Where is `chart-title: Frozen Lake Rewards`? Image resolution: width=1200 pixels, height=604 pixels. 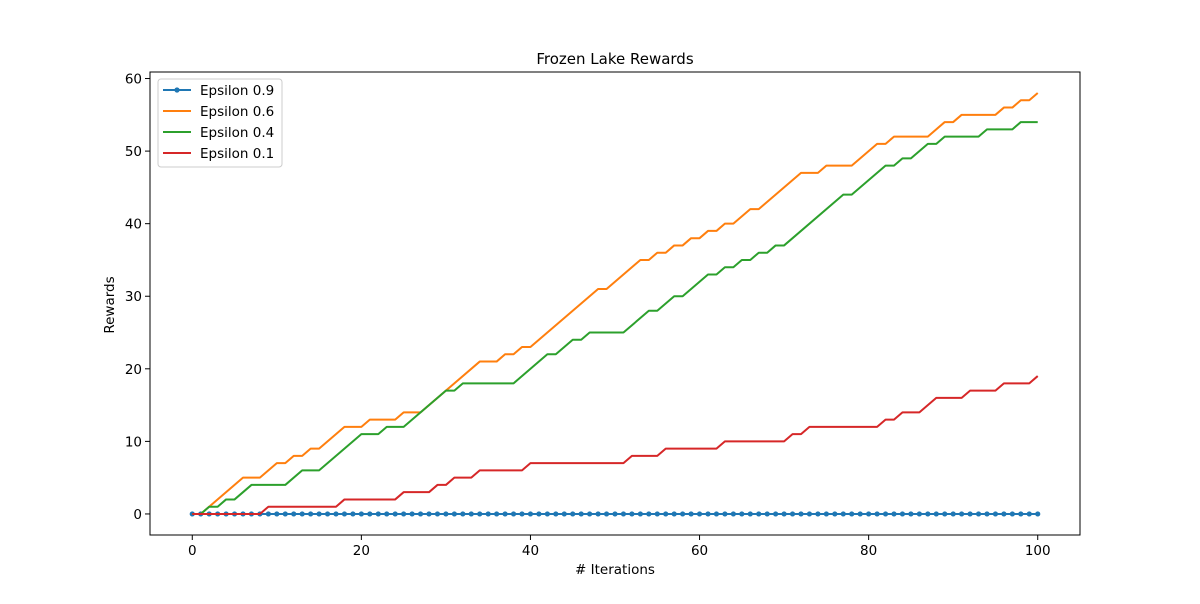
chart-title: Frozen Lake Rewards is located at coordinates (614, 59).